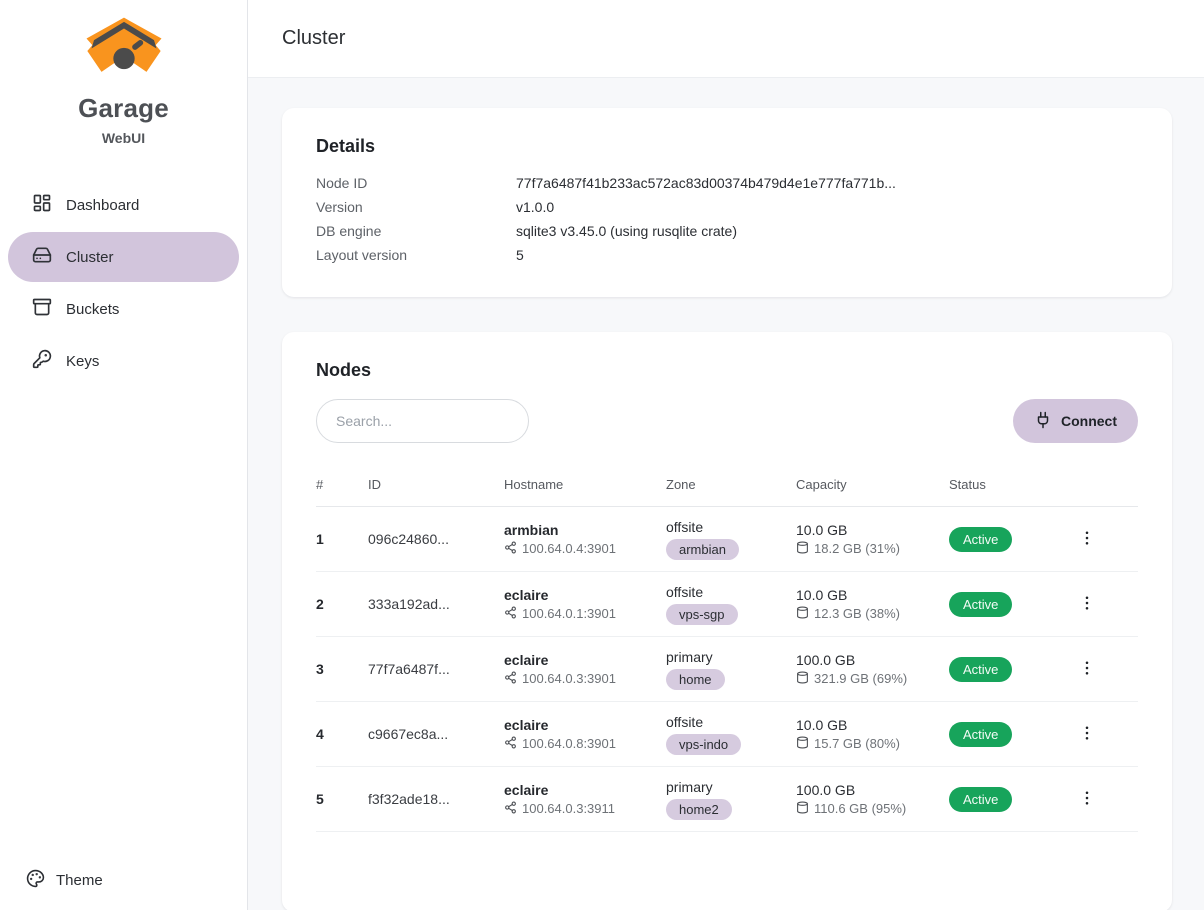 This screenshot has height=910, width=1204. Describe the element at coordinates (726, 39) in the screenshot. I see `topbar: Cluster` at that location.